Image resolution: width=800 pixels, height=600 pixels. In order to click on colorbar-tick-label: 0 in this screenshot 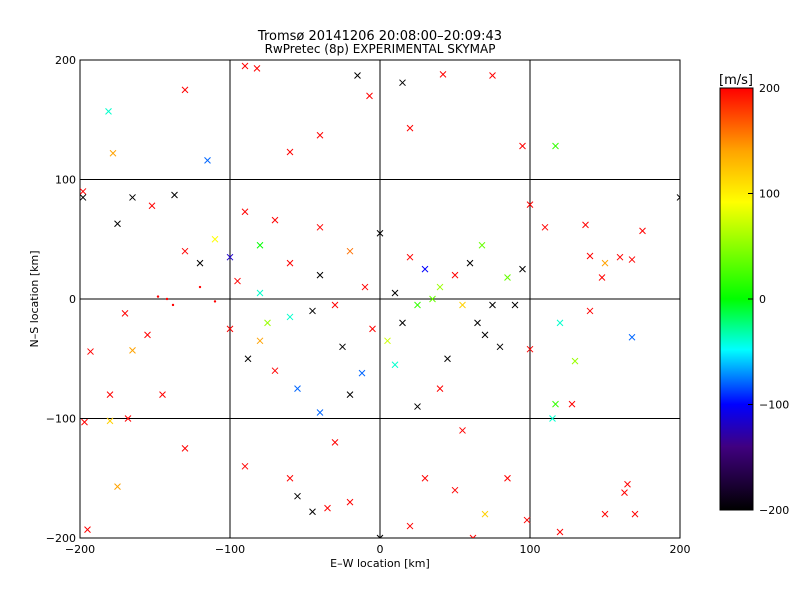, I will do `click(762, 299)`.